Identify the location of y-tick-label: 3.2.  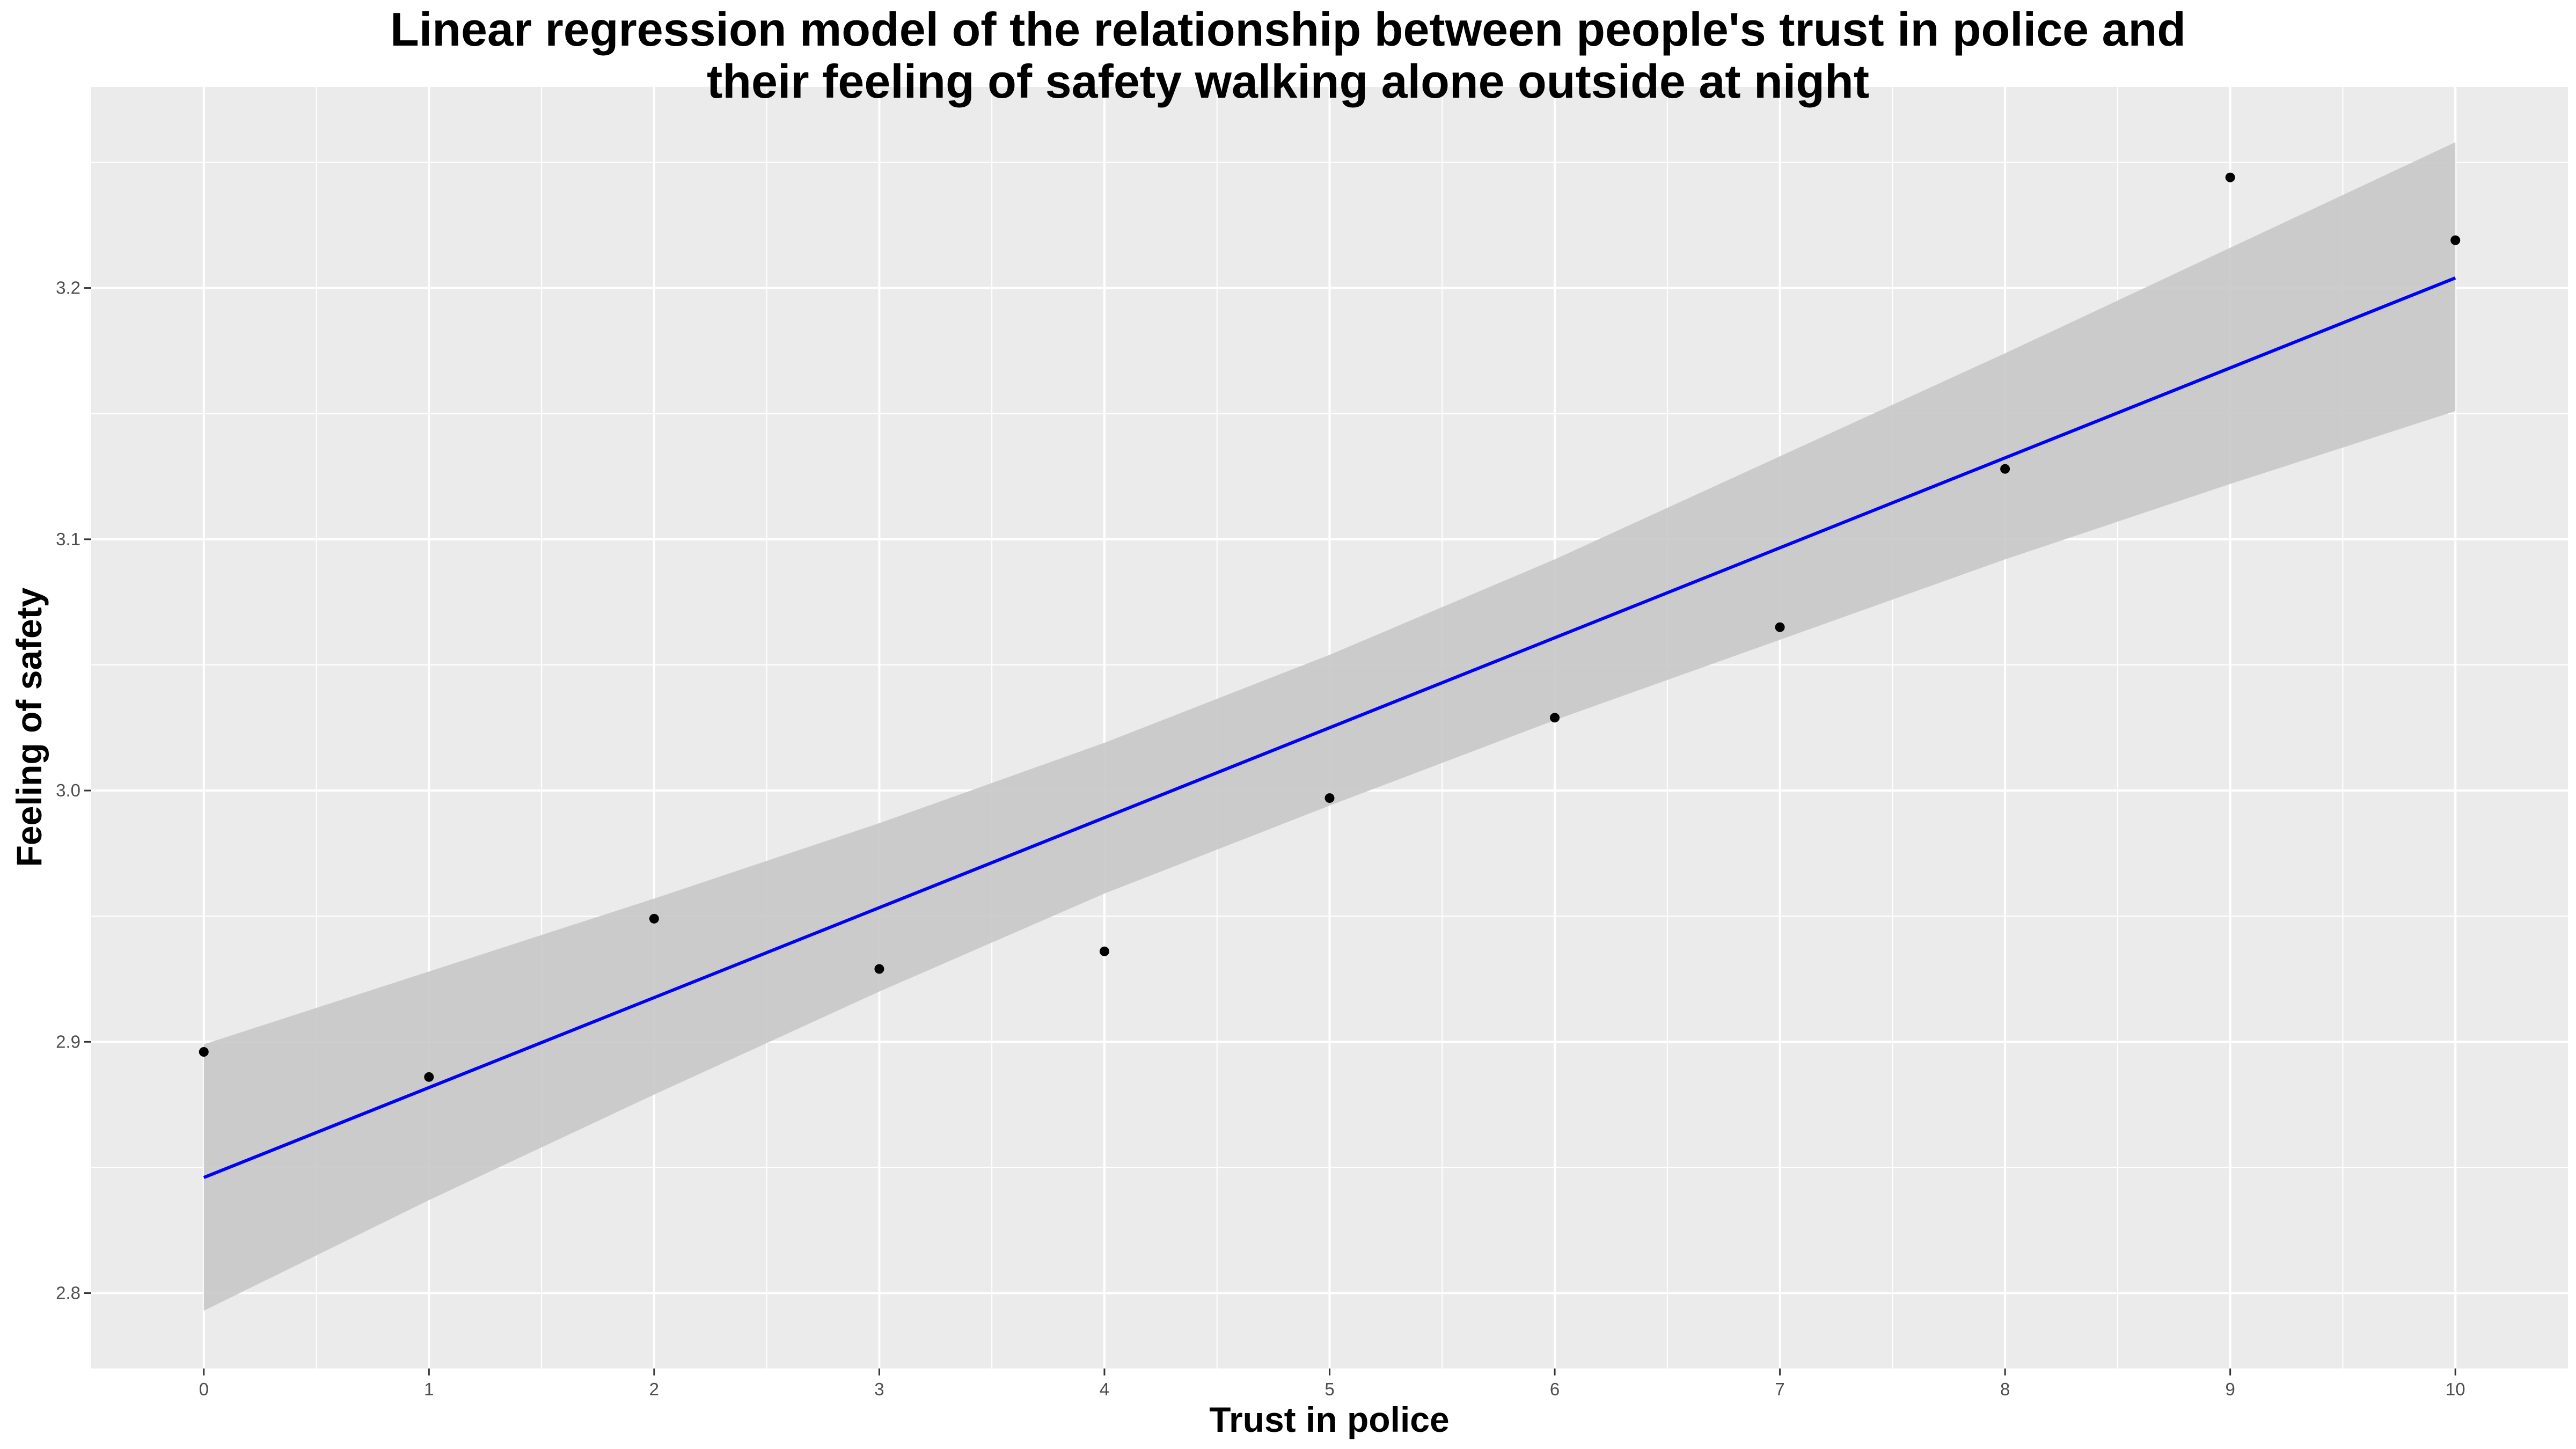
(68, 288).